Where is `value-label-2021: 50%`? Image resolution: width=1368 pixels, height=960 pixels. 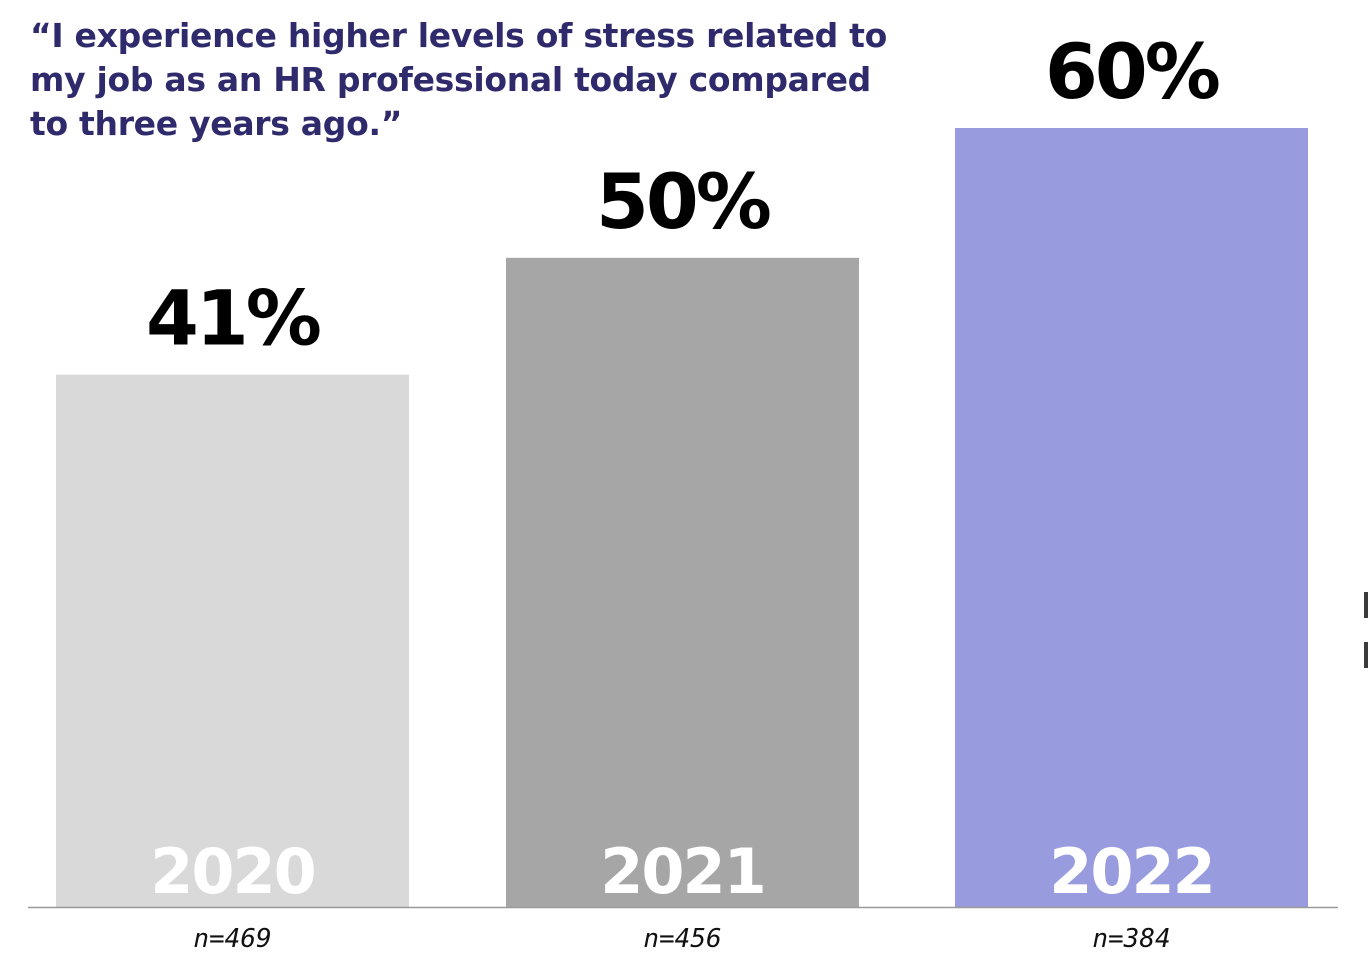 value-label-2021: 50% is located at coordinates (683, 201).